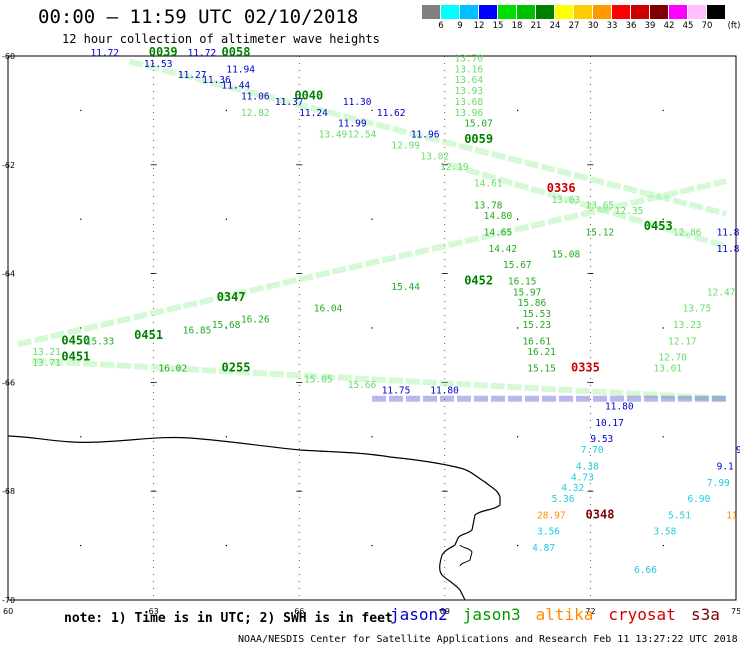  What do you see at coordinates (216, 80) in the screenshot?
I see `swh-value-label: 11.36` at bounding box center [216, 80].